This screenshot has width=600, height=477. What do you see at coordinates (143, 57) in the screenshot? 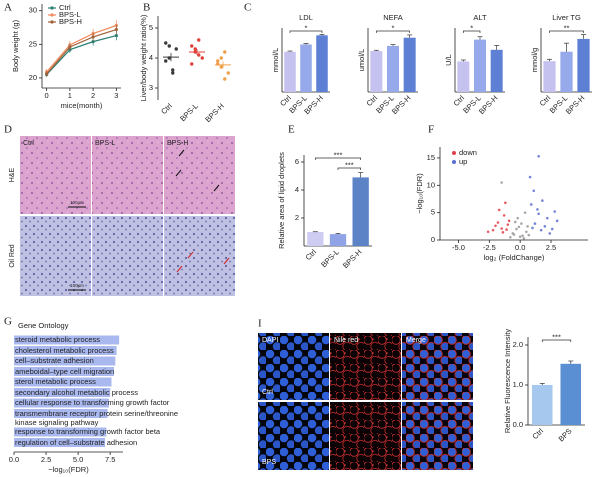
I see `y-axis-label: Liver/body weight ratio(%)` at bounding box center [143, 57].